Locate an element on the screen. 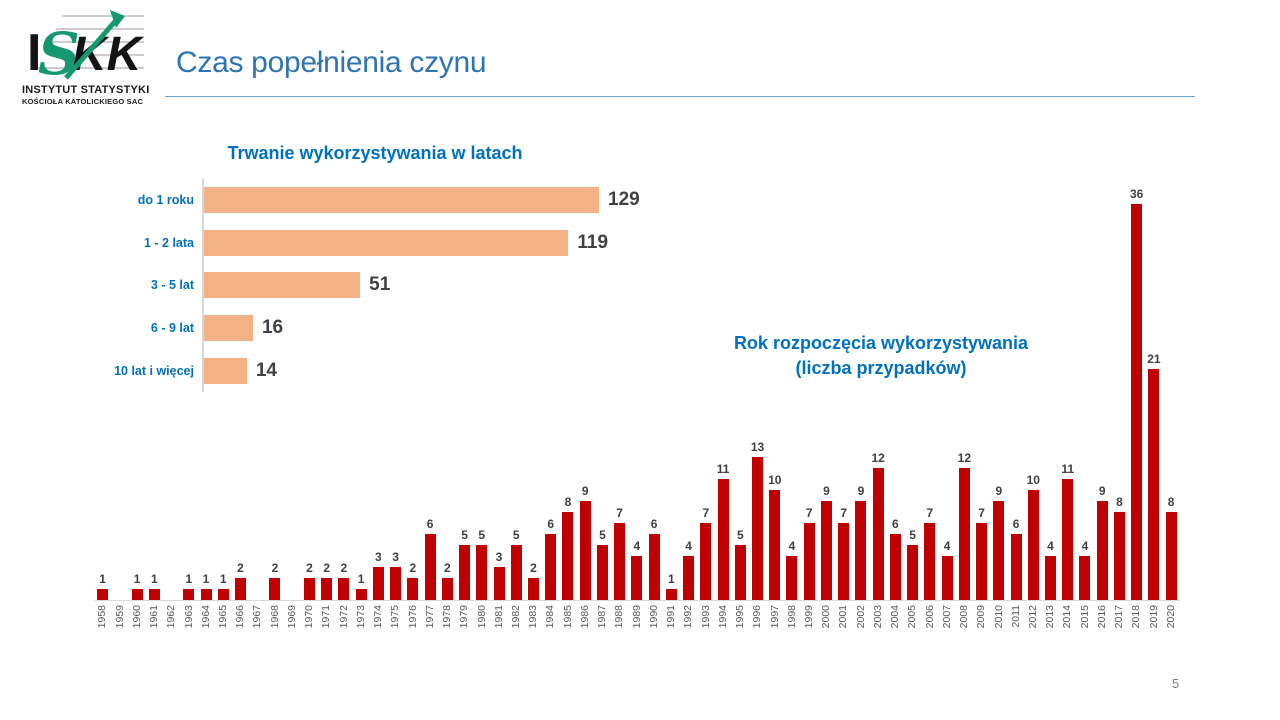 The width and height of the screenshot is (1280, 720). year-value: 11 is located at coordinates (723, 469).